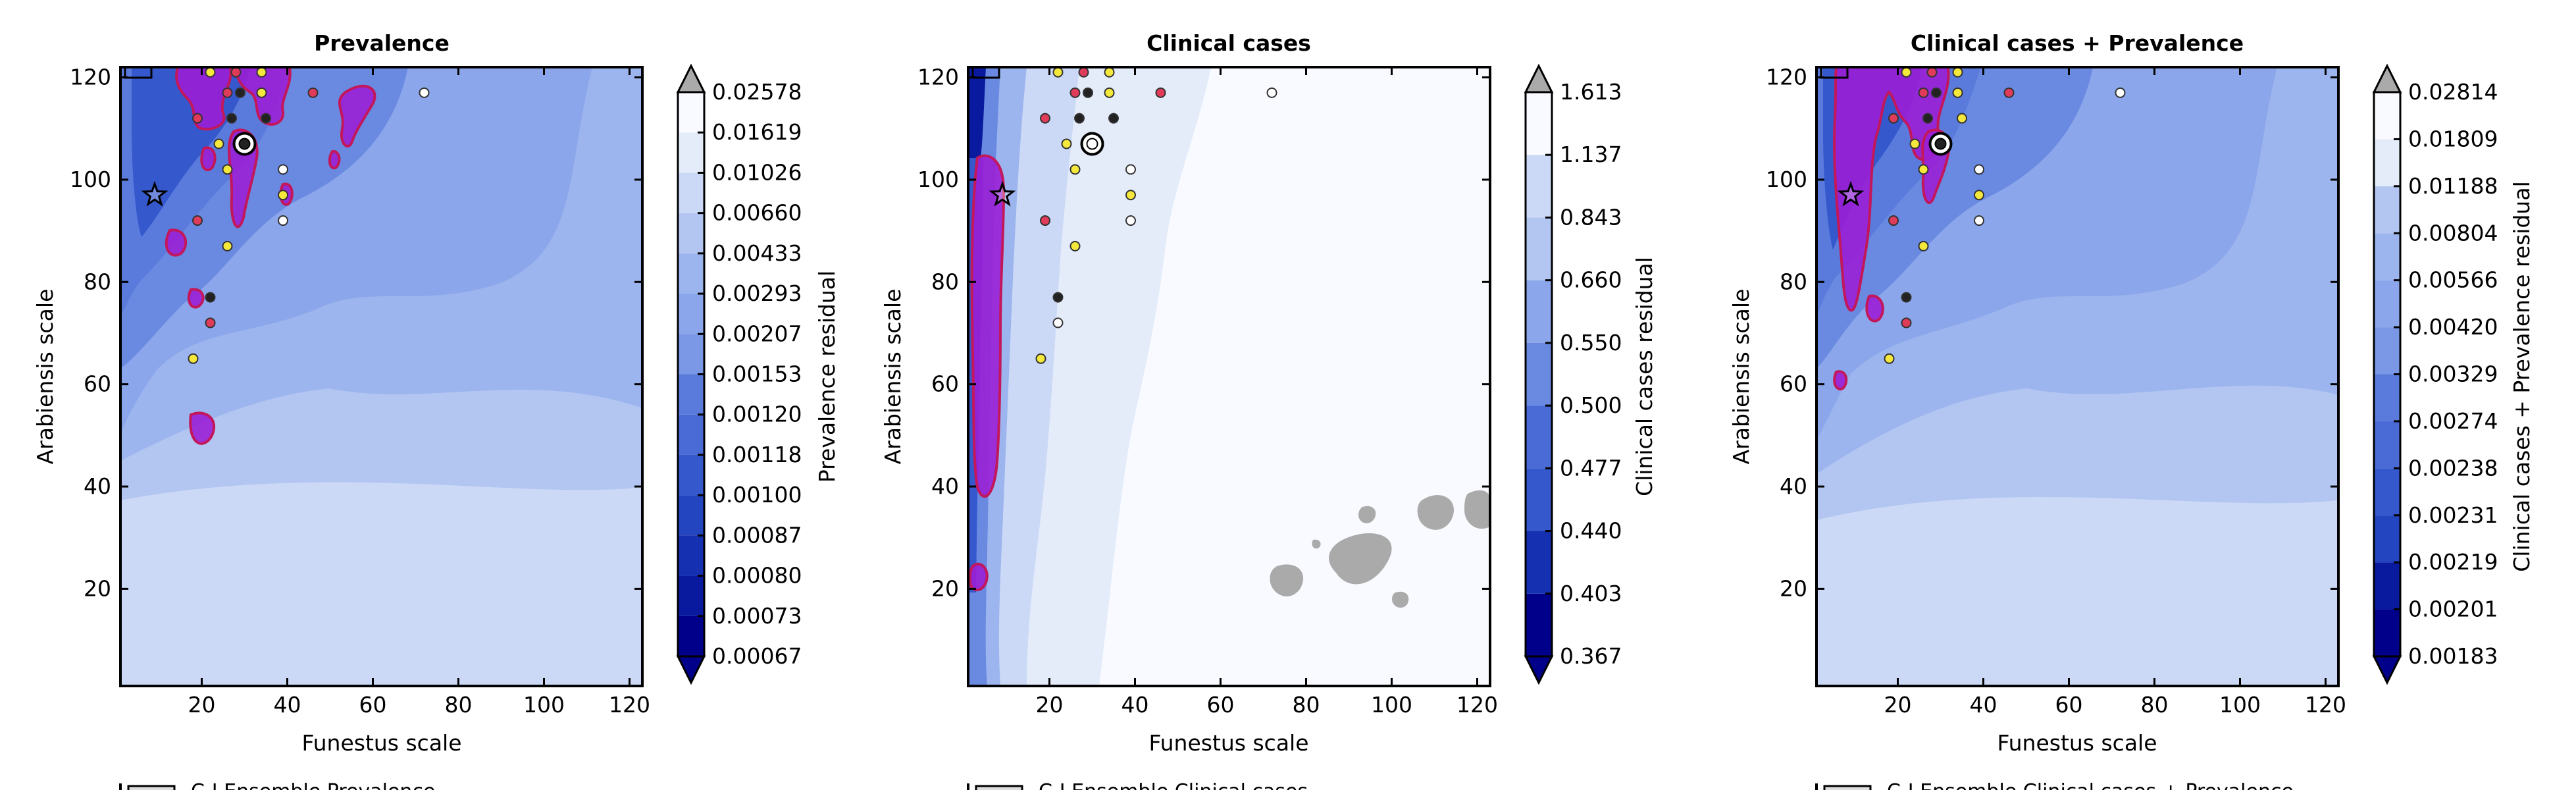  I want to click on residual-contours, so click(987, 373).